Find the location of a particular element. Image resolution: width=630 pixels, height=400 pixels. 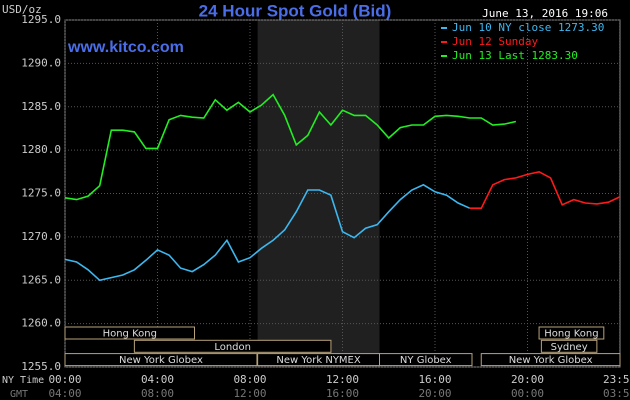

session-label: London is located at coordinates (232, 347).